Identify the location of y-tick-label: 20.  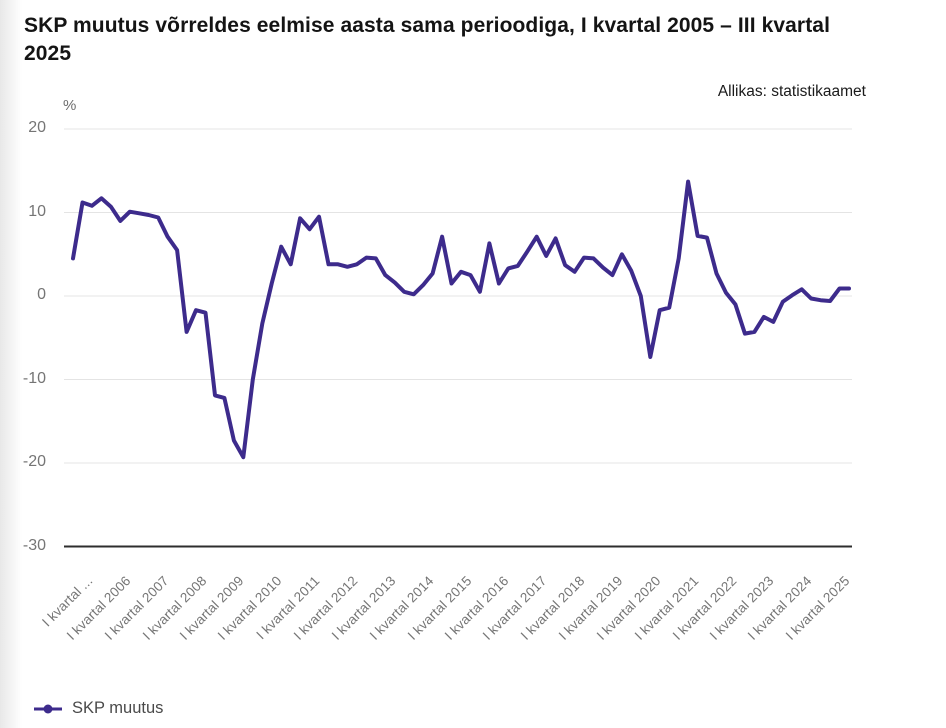
(37, 127).